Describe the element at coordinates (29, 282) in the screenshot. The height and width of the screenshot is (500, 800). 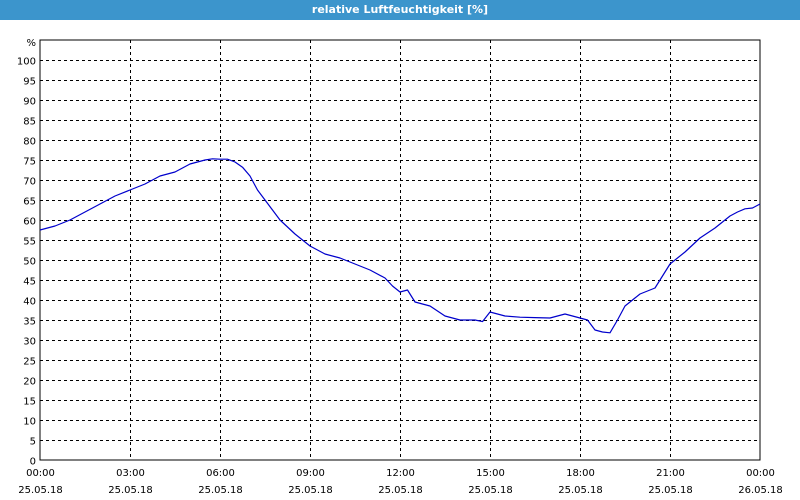
I see `y-tick-label: 45` at that location.